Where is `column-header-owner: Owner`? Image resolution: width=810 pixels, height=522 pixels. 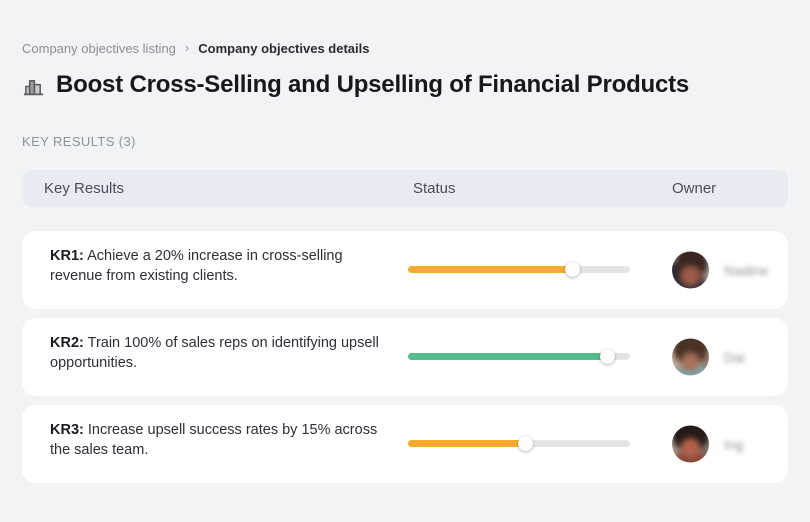 column-header-owner: Owner is located at coordinates (694, 188).